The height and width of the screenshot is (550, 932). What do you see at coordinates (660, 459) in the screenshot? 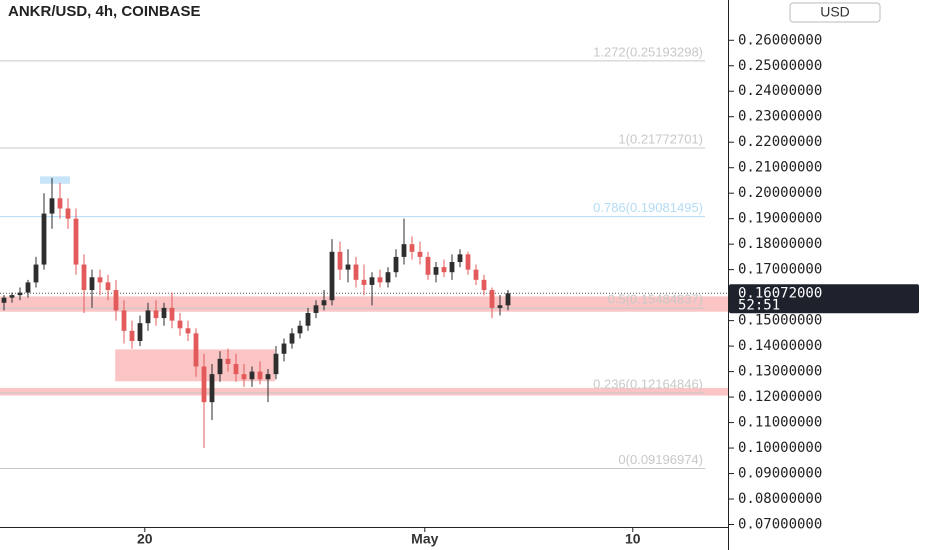
I see `fib-label: 0(0.09196974)` at bounding box center [660, 459].